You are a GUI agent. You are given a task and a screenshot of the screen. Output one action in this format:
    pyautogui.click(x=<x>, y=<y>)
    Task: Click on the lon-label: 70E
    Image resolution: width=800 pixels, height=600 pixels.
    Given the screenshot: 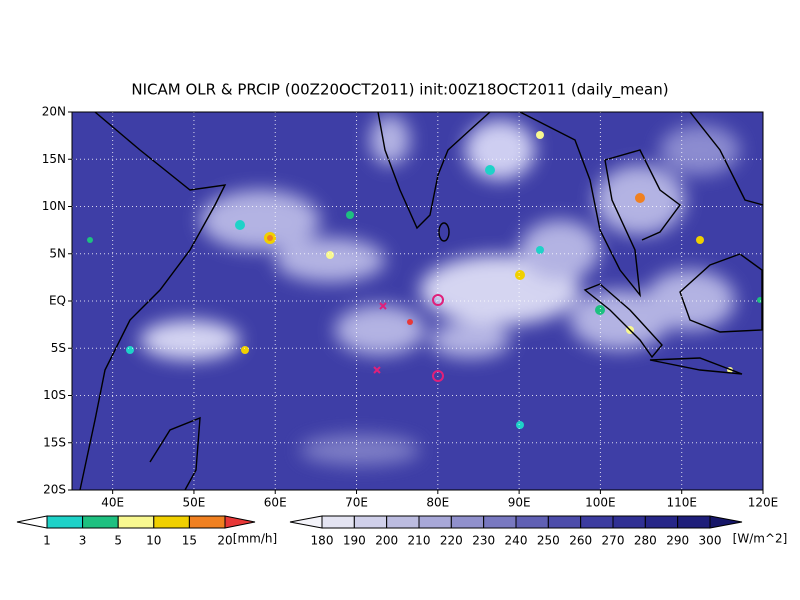 What is the action you would take?
    pyautogui.click(x=356, y=503)
    